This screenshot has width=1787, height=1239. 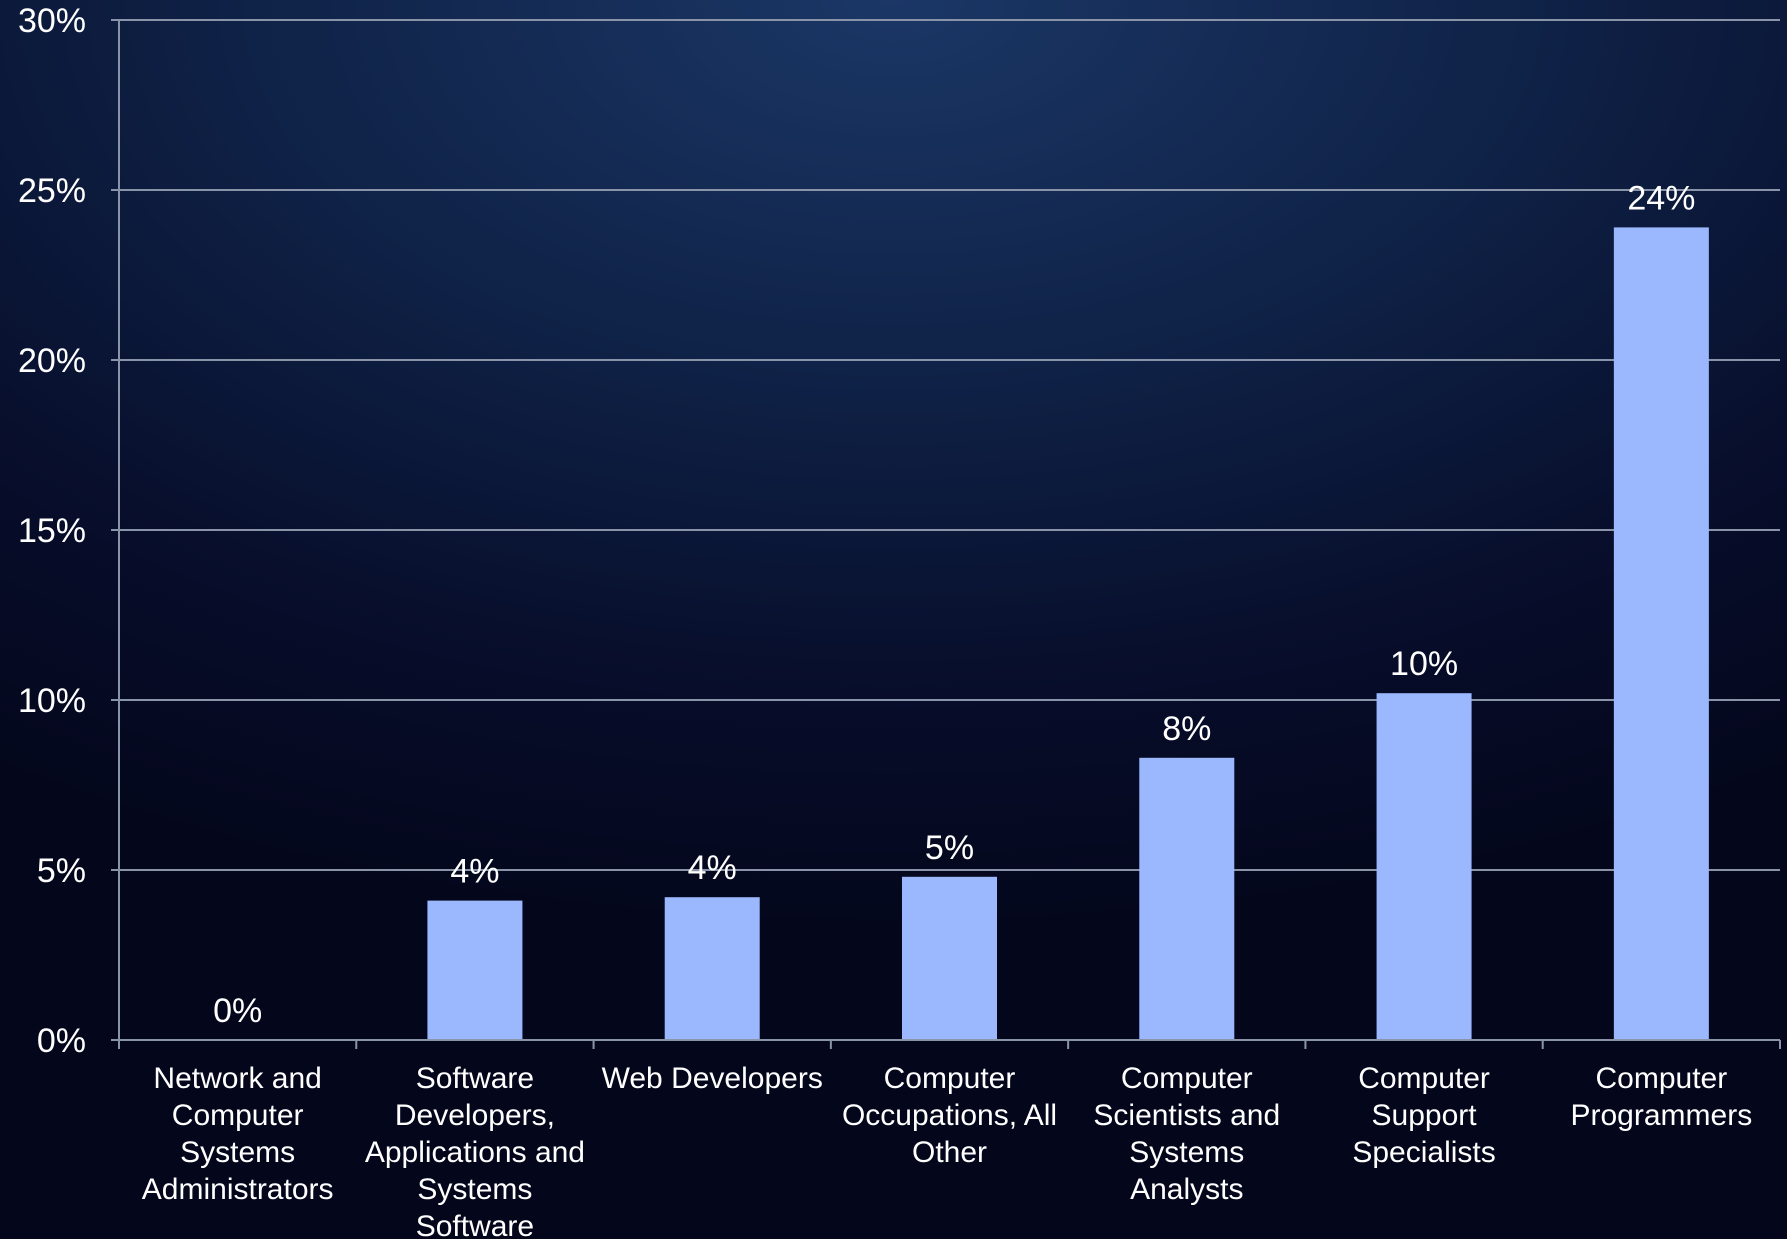 What do you see at coordinates (237, 1078) in the screenshot?
I see `x-category-label: Network and` at bounding box center [237, 1078].